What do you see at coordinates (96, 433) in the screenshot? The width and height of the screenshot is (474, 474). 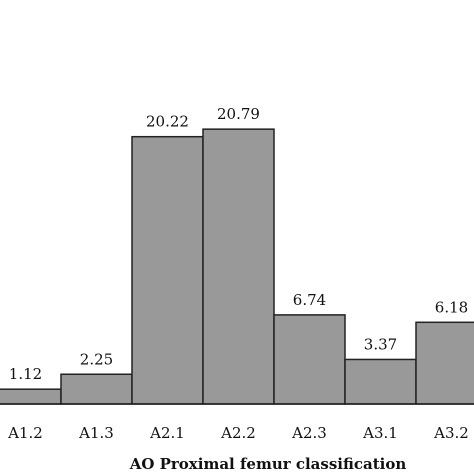 I see `tick-label-A1.3: A1.3` at bounding box center [96, 433].